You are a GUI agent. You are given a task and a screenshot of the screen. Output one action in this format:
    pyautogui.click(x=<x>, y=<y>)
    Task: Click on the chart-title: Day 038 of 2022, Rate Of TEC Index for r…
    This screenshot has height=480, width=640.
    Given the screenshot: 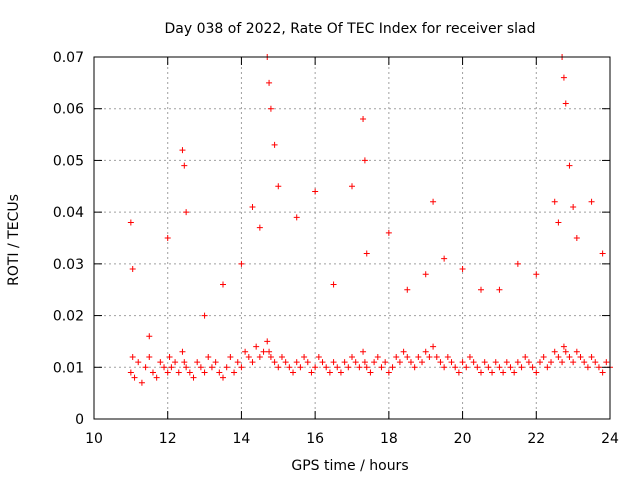 What is the action you would take?
    pyautogui.click(x=349, y=29)
    